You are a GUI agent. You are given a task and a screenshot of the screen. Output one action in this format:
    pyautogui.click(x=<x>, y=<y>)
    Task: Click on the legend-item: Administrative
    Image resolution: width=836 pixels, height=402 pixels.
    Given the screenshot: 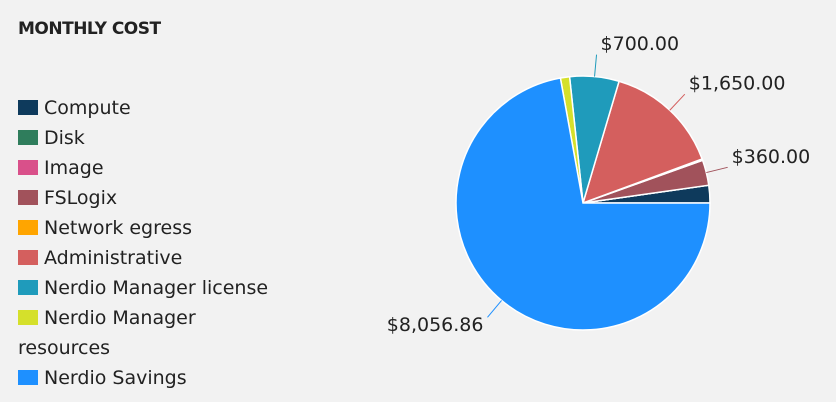 What is the action you would take?
    pyautogui.click(x=153, y=258)
    